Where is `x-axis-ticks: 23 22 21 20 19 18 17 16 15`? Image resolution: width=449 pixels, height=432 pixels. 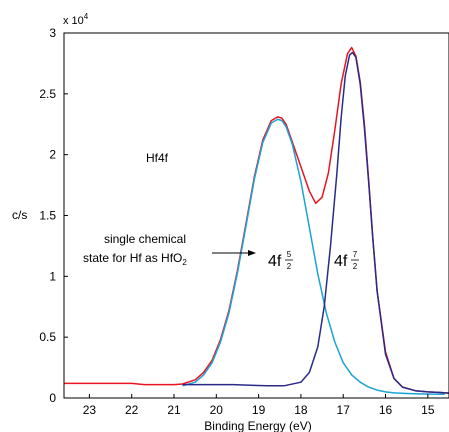
x-axis-ticks: 23 22 21 20 19 18 17 16 15 is located at coordinates (259, 405).